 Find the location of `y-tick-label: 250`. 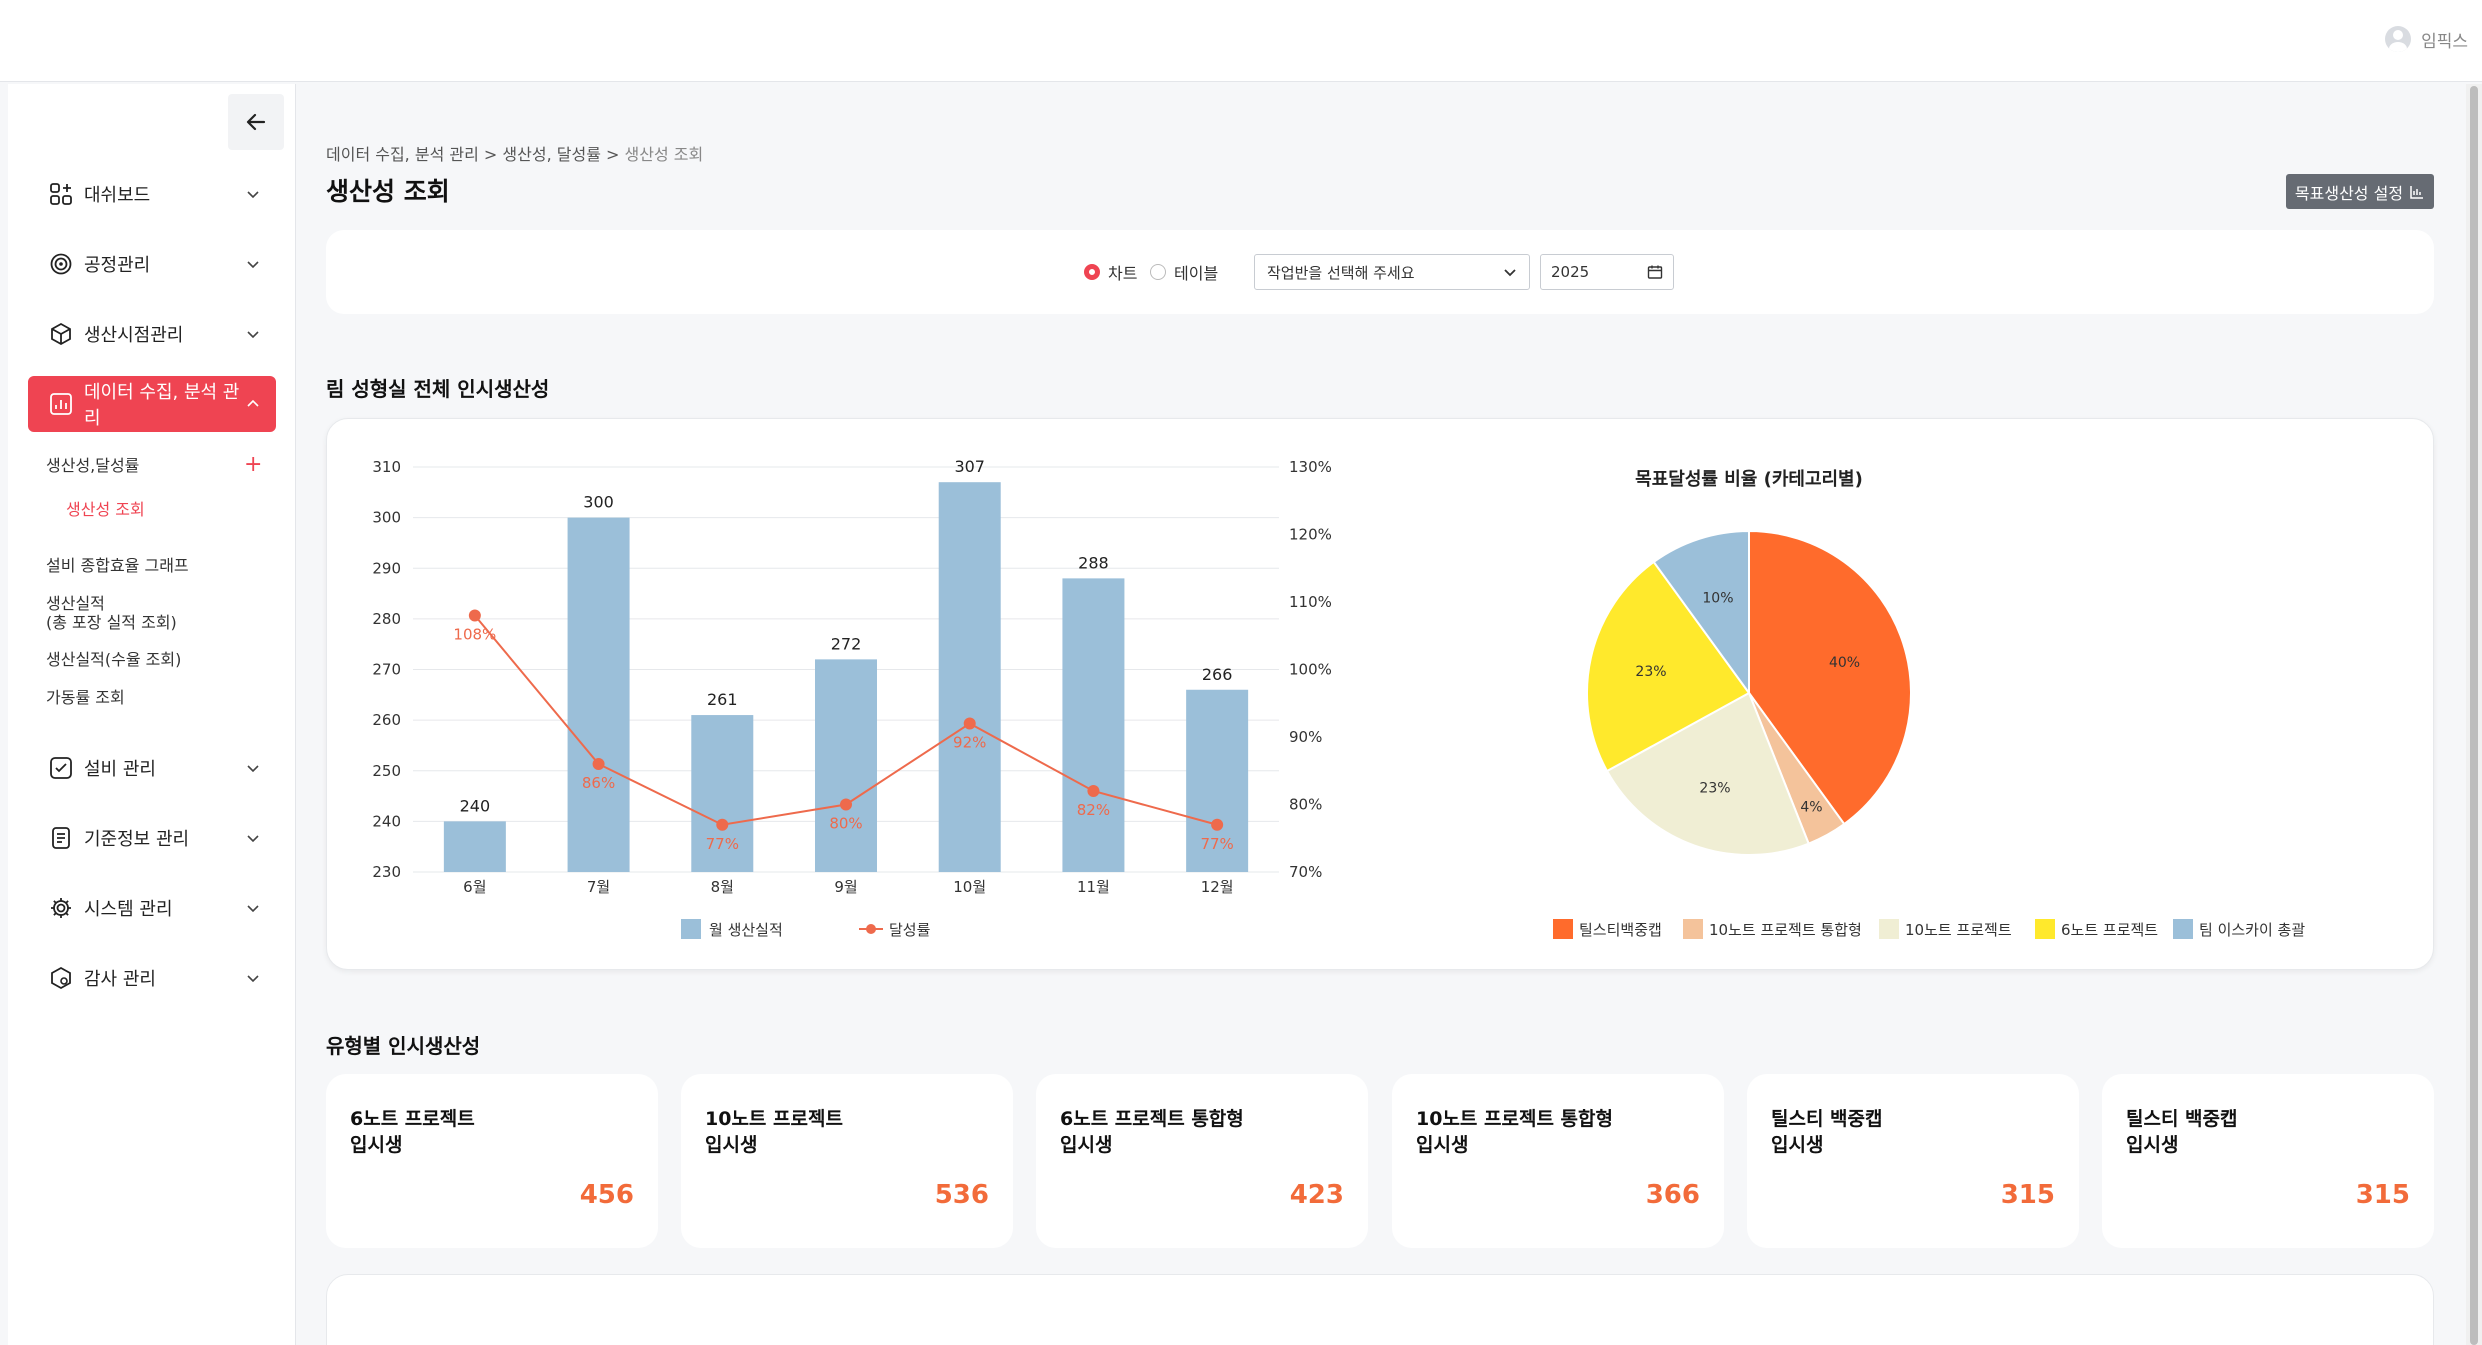

y-tick-label: 250 is located at coordinates (386, 771).